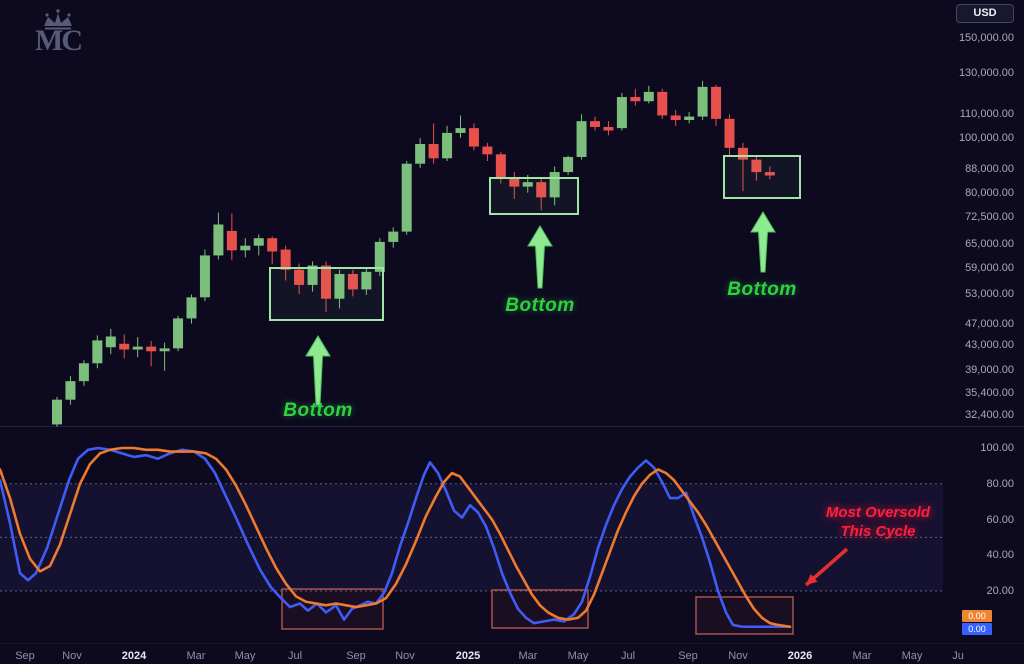  Describe the element at coordinates (989, 345) in the screenshot. I see `price-axis-label: 43,000.00` at that location.